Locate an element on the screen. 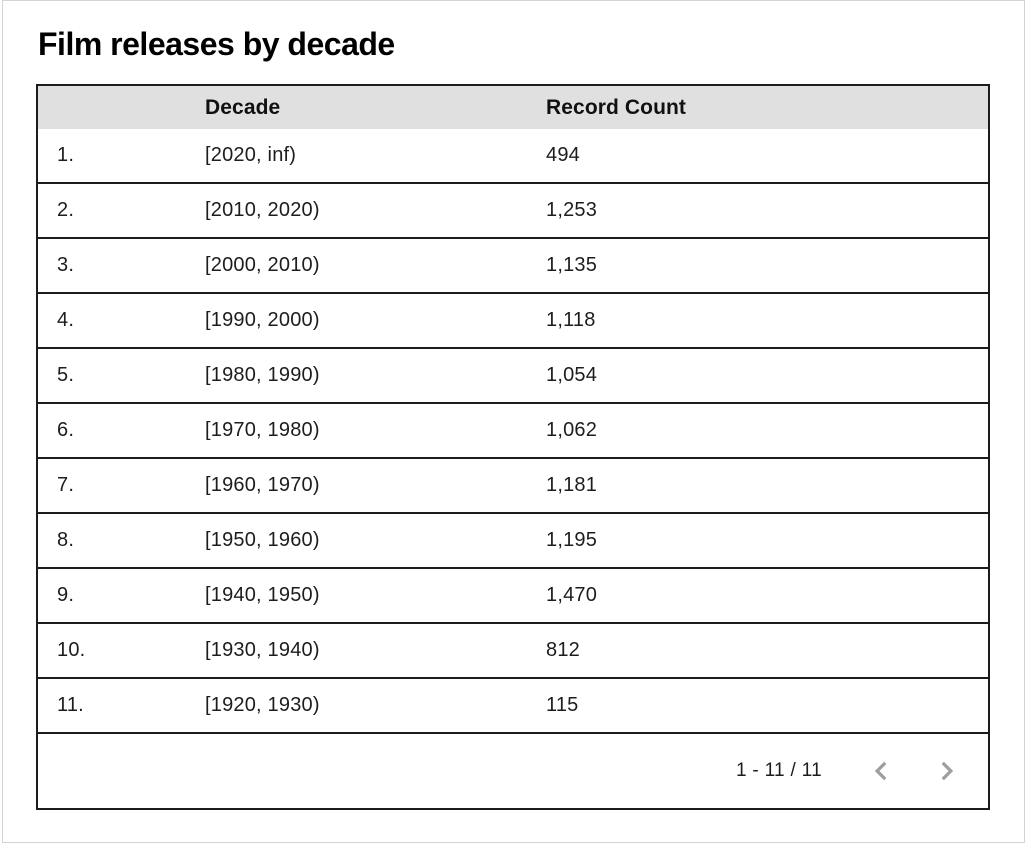  row-index-cell: 10. is located at coordinates (71, 650).